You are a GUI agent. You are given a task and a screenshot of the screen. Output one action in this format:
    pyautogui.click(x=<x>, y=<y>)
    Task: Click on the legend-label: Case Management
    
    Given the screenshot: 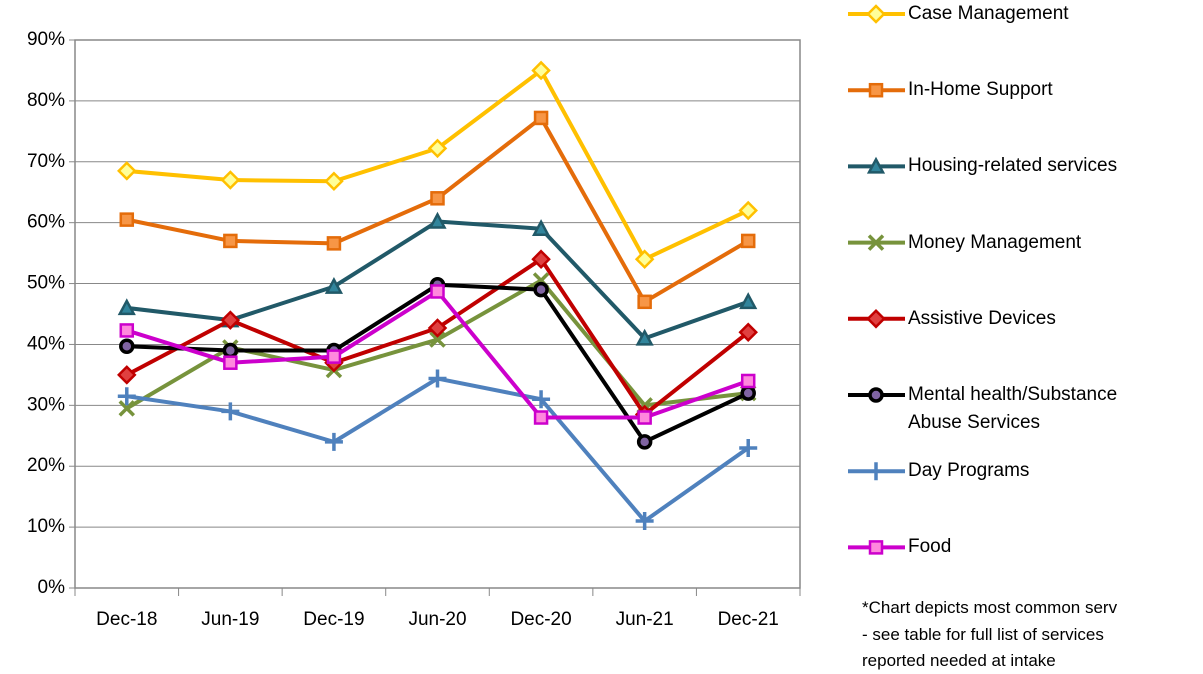 What is the action you would take?
    pyautogui.click(x=988, y=13)
    